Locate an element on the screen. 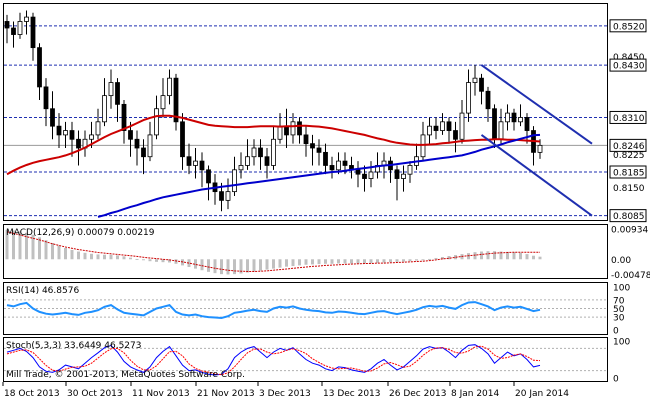 The image size is (650, 400). rsi-tick-label-3: 30 is located at coordinates (619, 319).